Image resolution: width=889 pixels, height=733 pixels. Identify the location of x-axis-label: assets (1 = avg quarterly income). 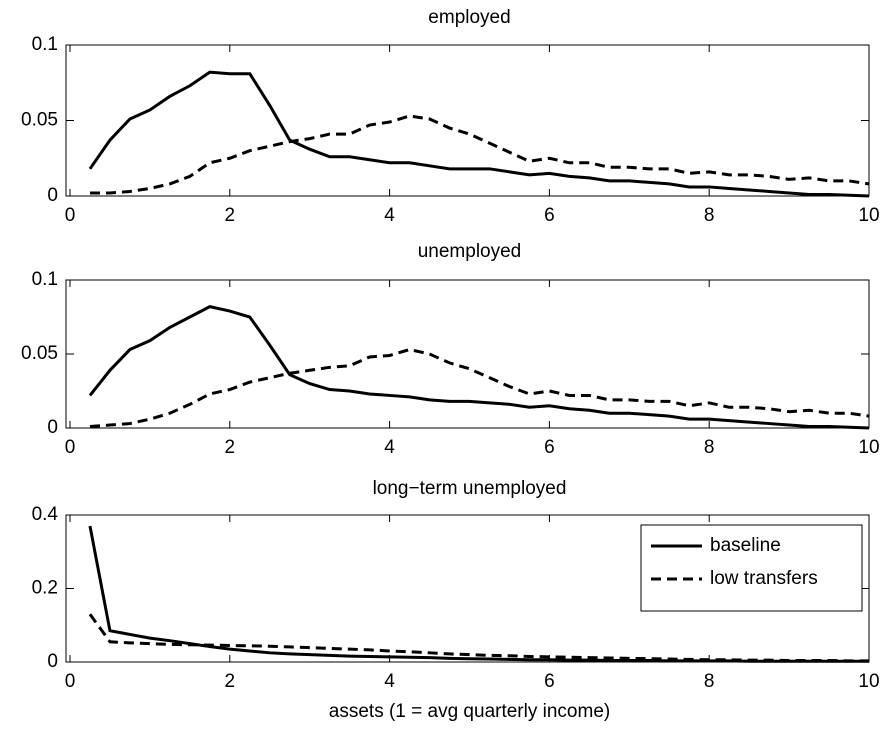
(469, 711).